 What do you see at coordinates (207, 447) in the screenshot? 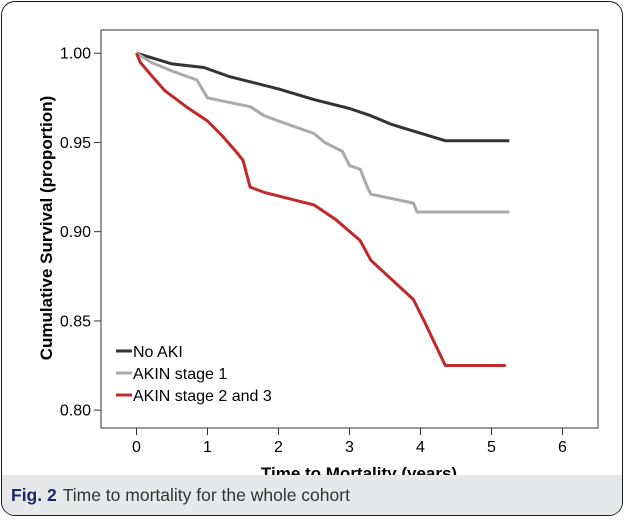
I see `x-tick-label: 1` at bounding box center [207, 447].